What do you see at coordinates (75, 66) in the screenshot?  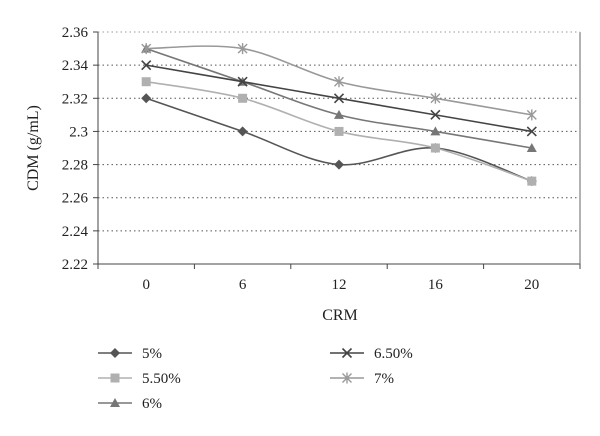 I see `y-tick-label: 2.34` at bounding box center [75, 66].